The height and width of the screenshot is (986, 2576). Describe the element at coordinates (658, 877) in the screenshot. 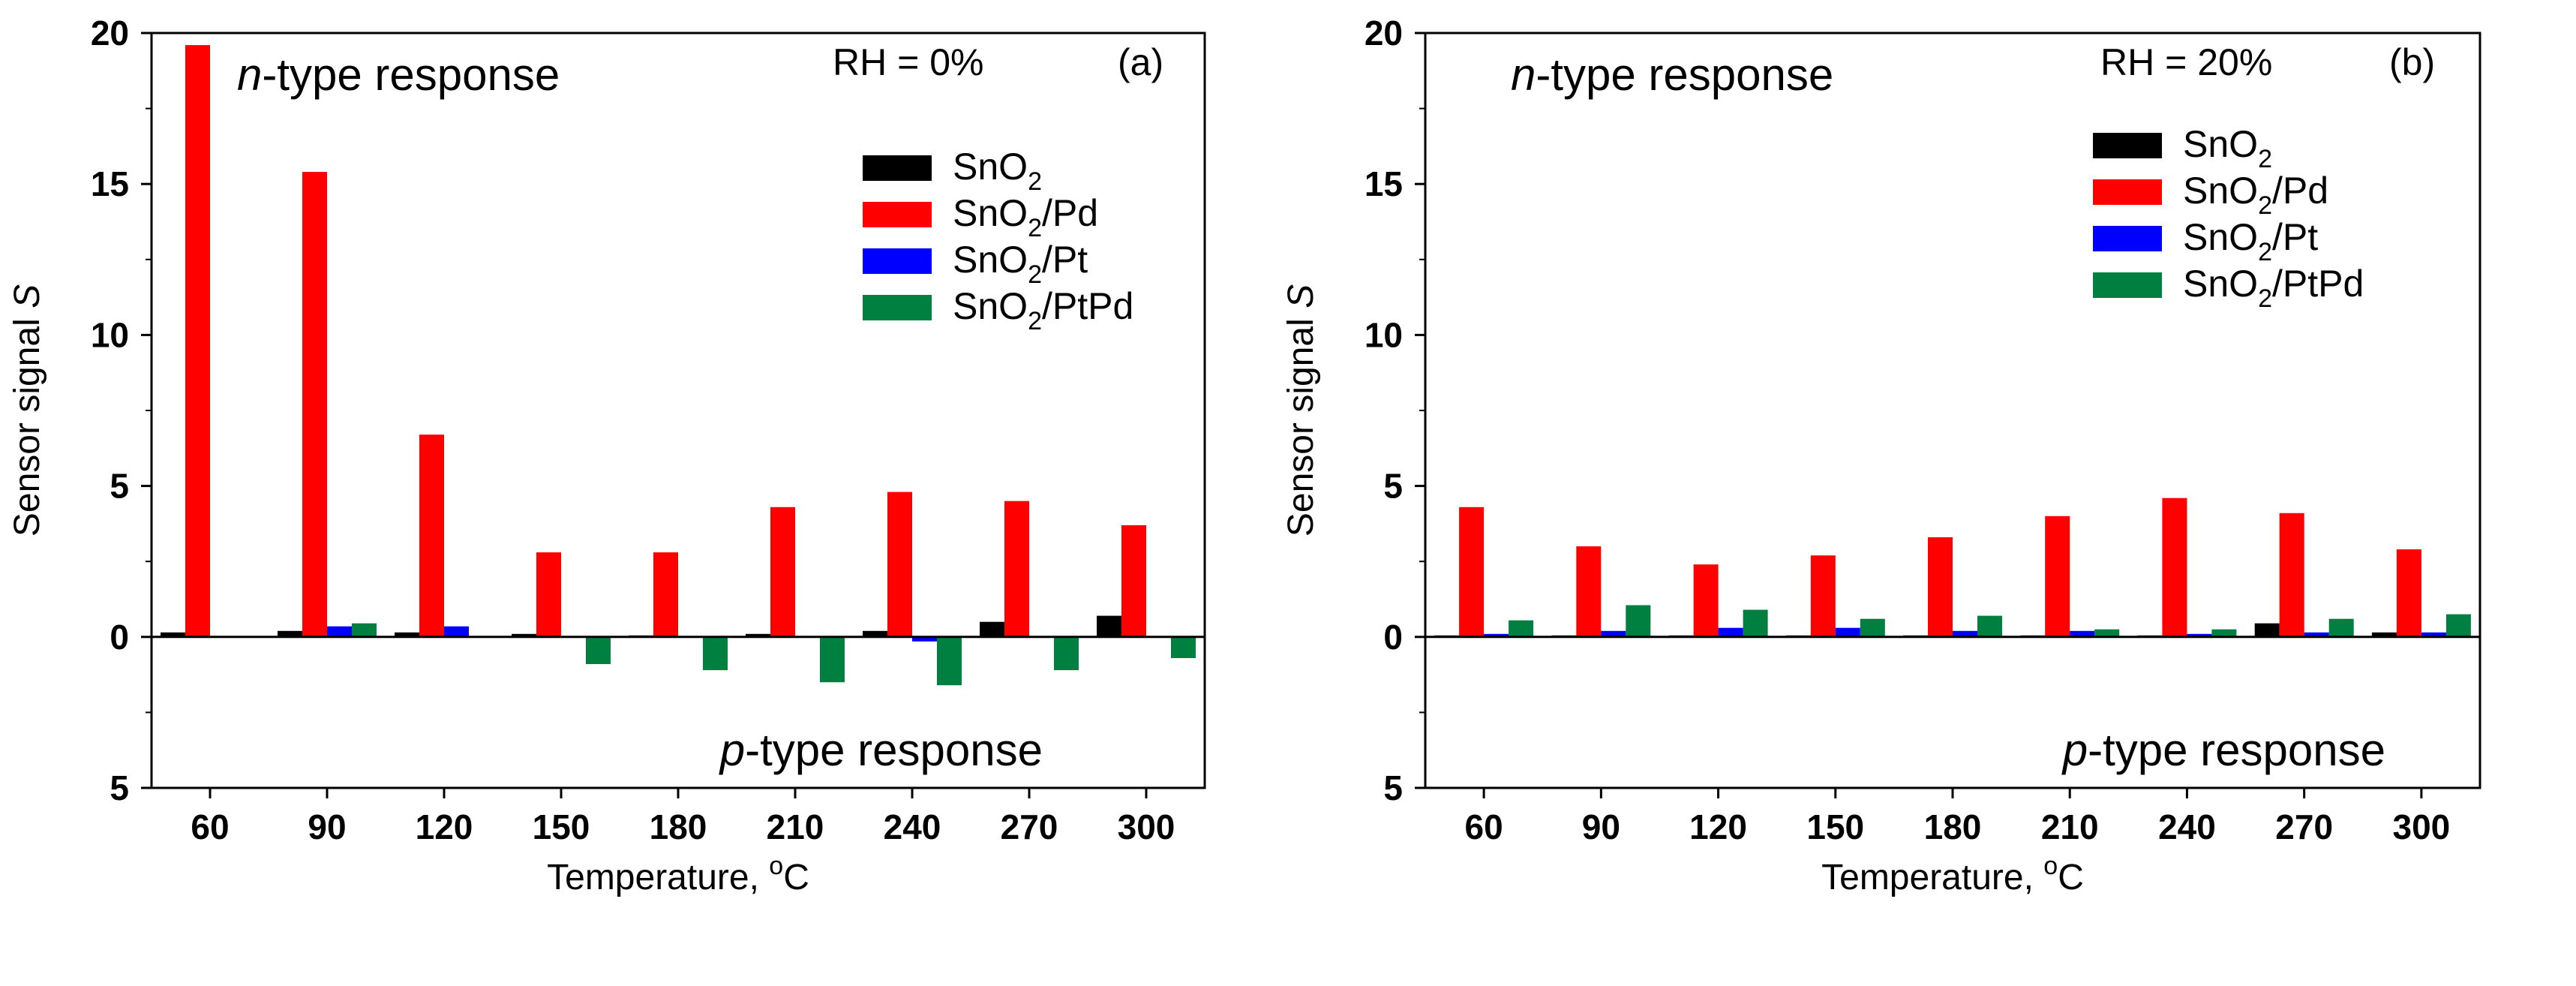

I see `x-axis-label-text: Temperature,` at that location.